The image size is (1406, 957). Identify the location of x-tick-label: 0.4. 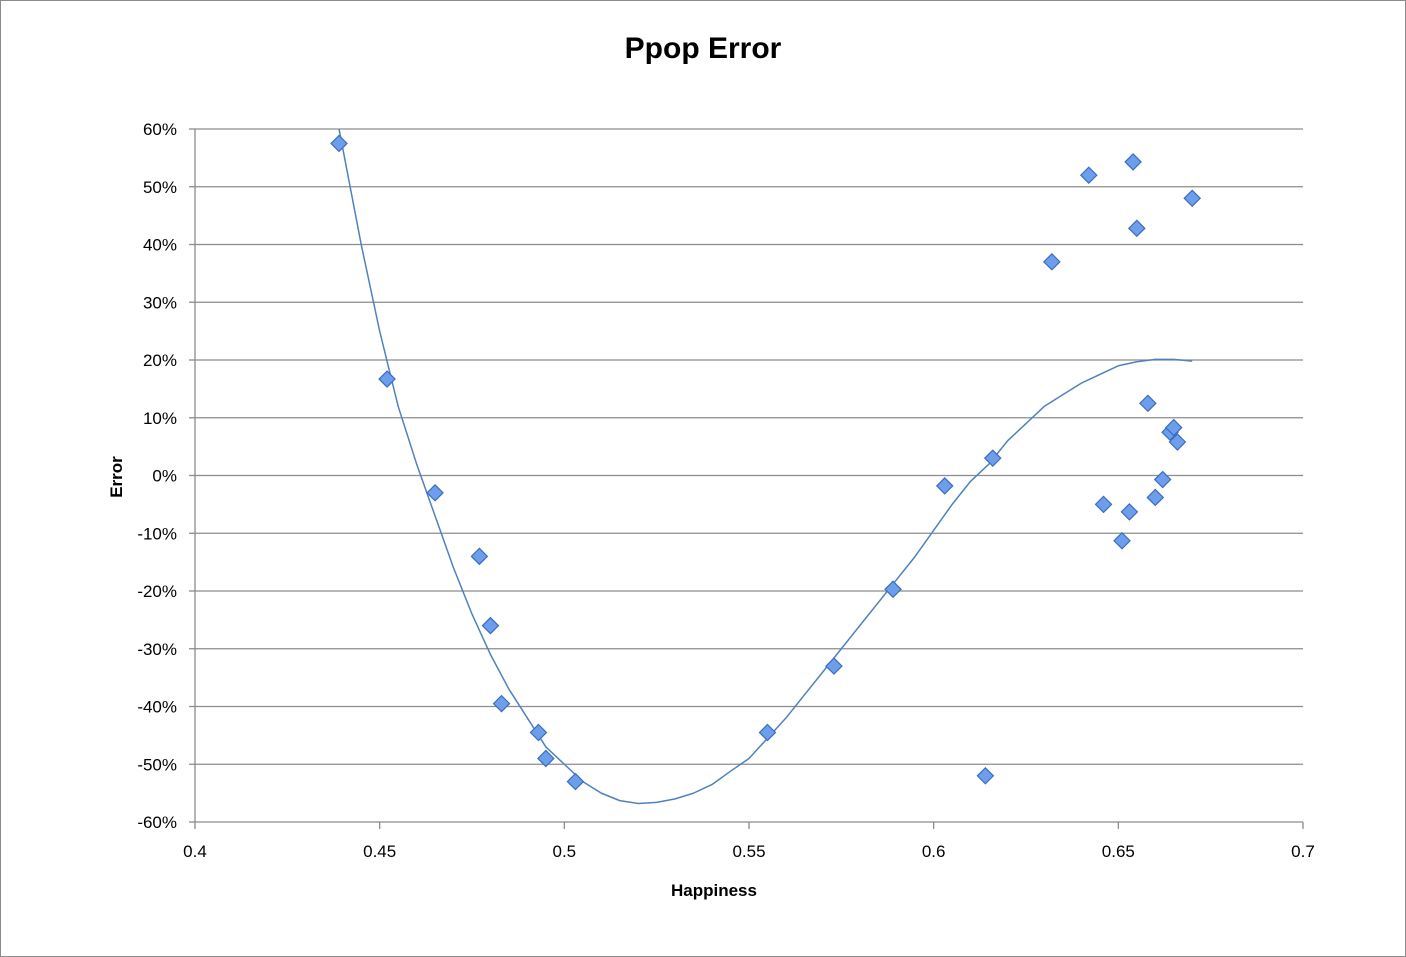
(195, 851).